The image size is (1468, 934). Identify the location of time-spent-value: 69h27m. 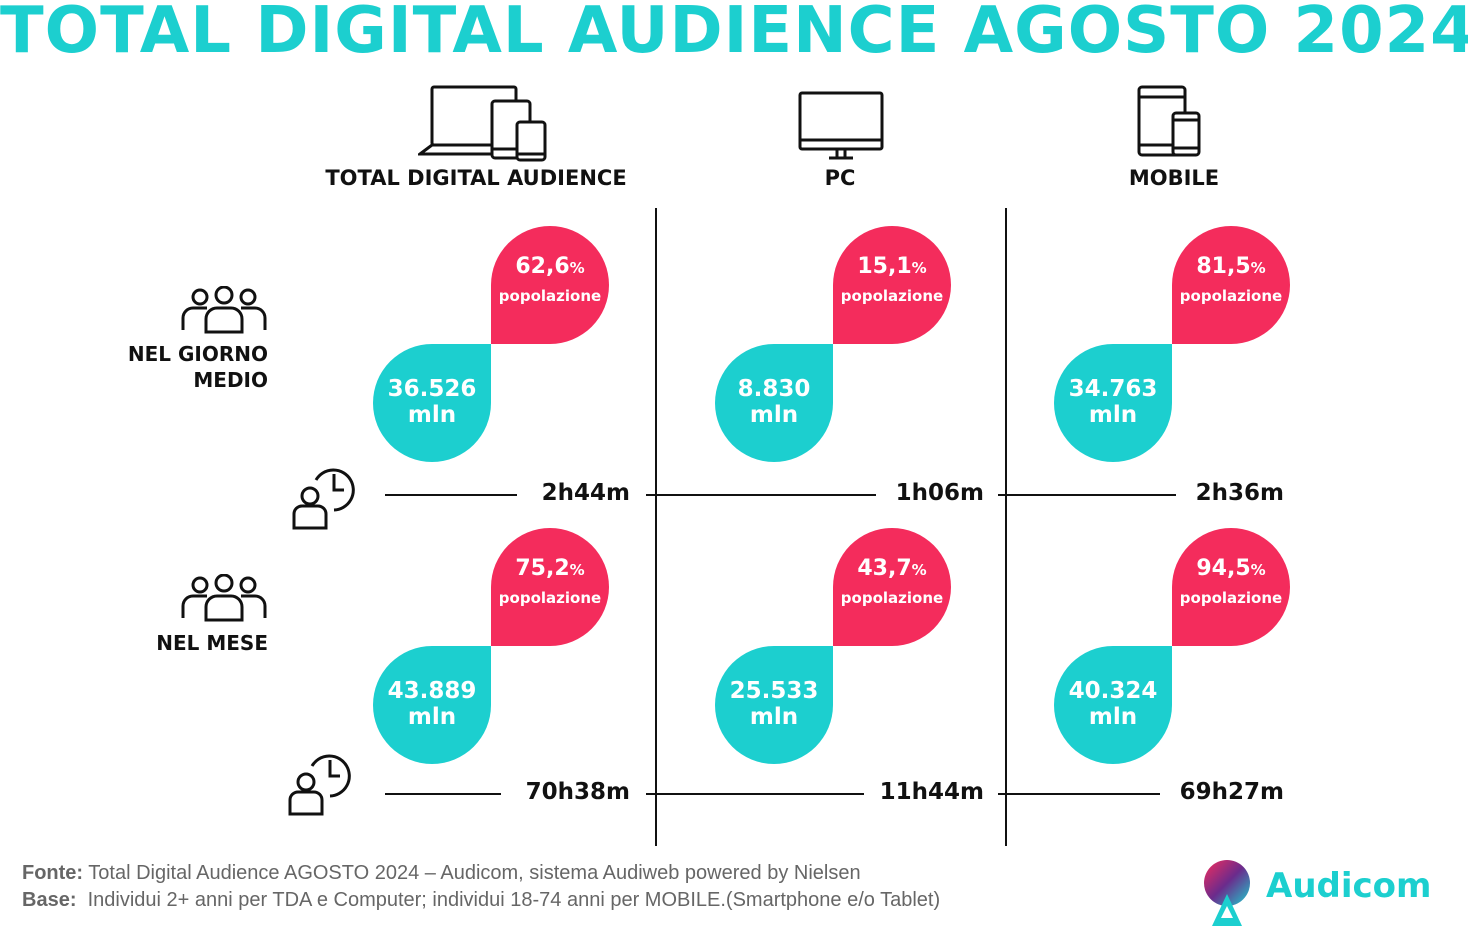
(1231, 792).